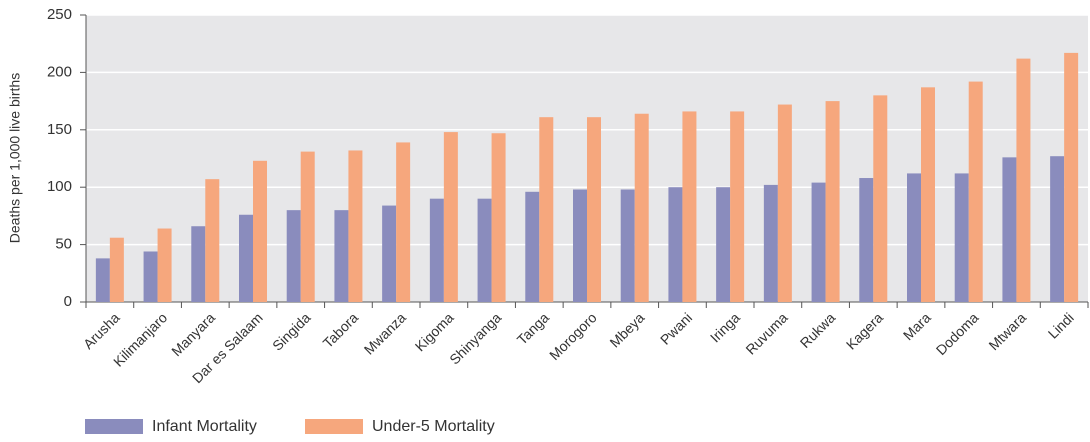  I want to click on y-tick-label: 50, so click(63, 244).